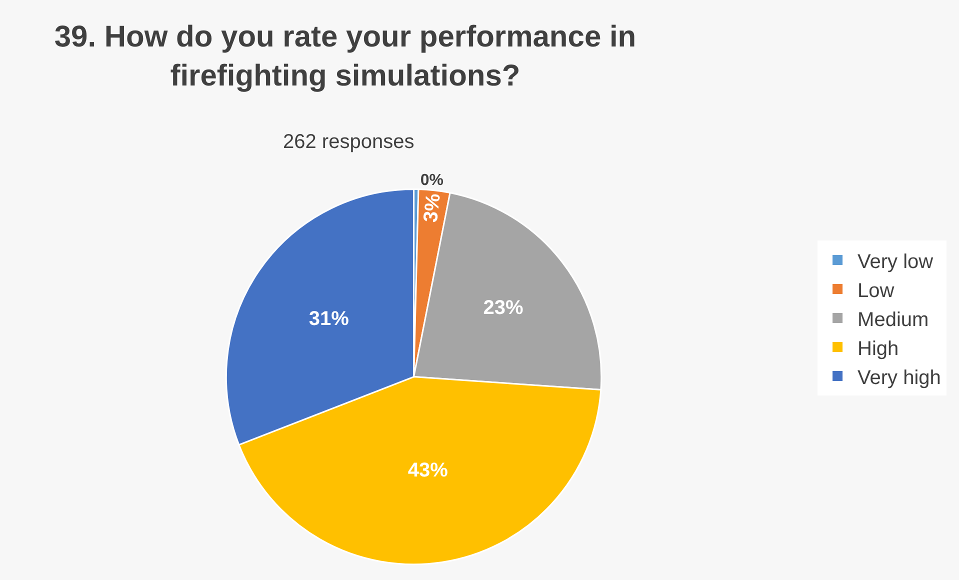 This screenshot has width=959, height=580. What do you see at coordinates (345, 56) in the screenshot?
I see `chart-title: 39. How do you rate your performance in firefighting simulations?` at bounding box center [345, 56].